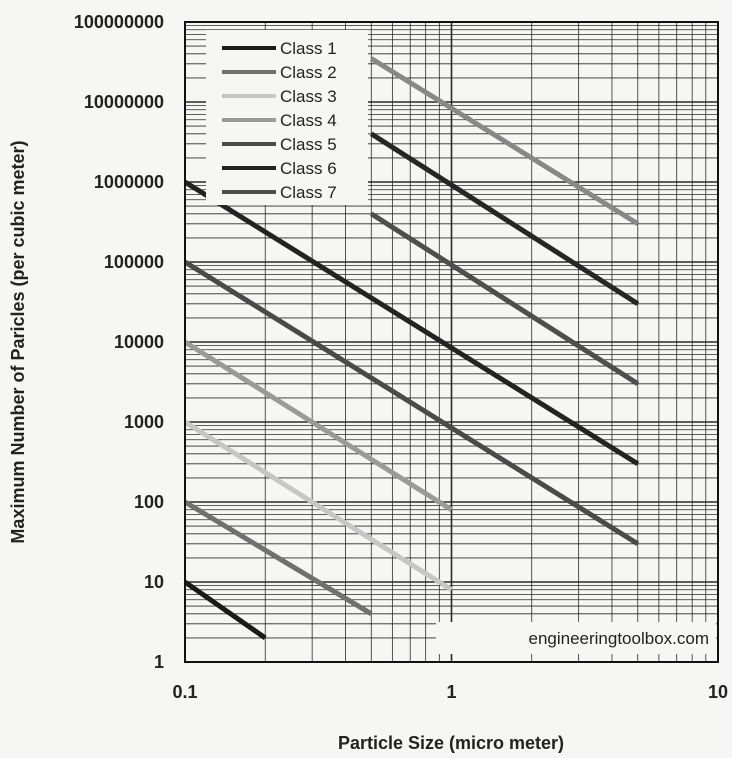 The width and height of the screenshot is (732, 758). What do you see at coordinates (308, 192) in the screenshot?
I see `legend-label: Class 7` at bounding box center [308, 192].